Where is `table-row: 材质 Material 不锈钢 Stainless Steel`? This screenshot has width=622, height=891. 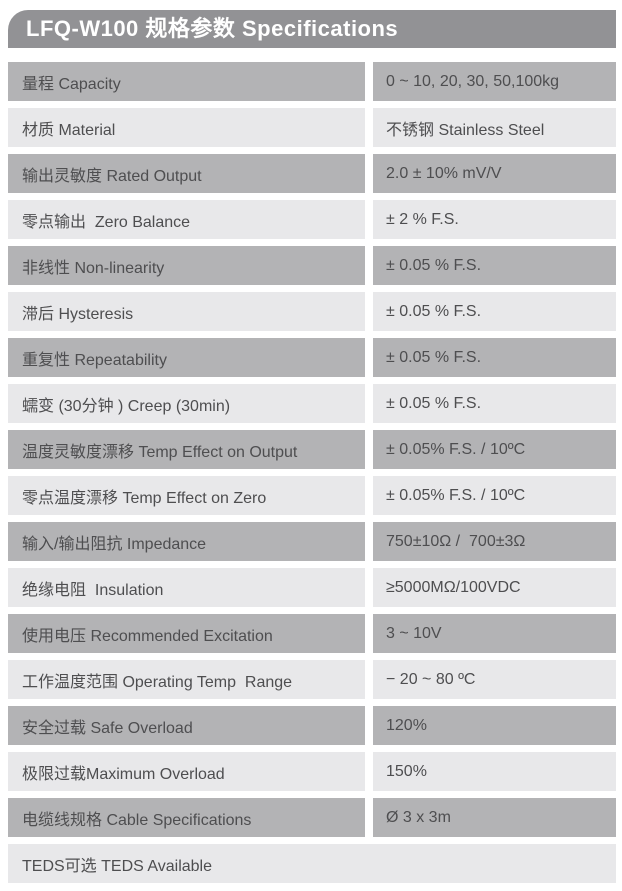
table-row: 材质 Material 不锈钢 Stainless Steel is located at coordinates (312, 127).